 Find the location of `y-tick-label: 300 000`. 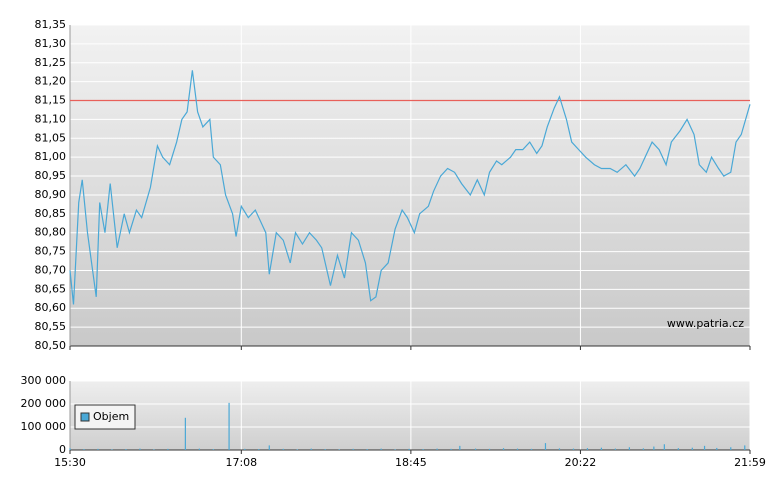

y-tick-label: 300 000 is located at coordinates (44, 380).